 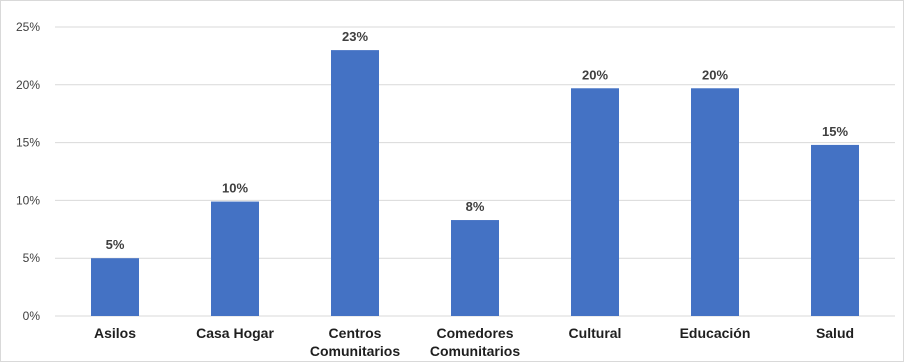 What do you see at coordinates (28, 171) in the screenshot?
I see `y-axis-ticks: 0% 5% 10% 15% 20% 25%` at bounding box center [28, 171].